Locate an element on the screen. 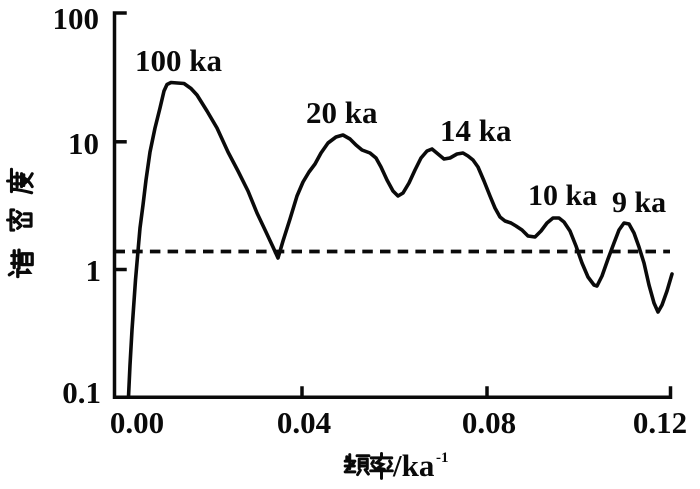 The image size is (700, 489). svg-text: 100 ka is located at coordinates (178, 60).